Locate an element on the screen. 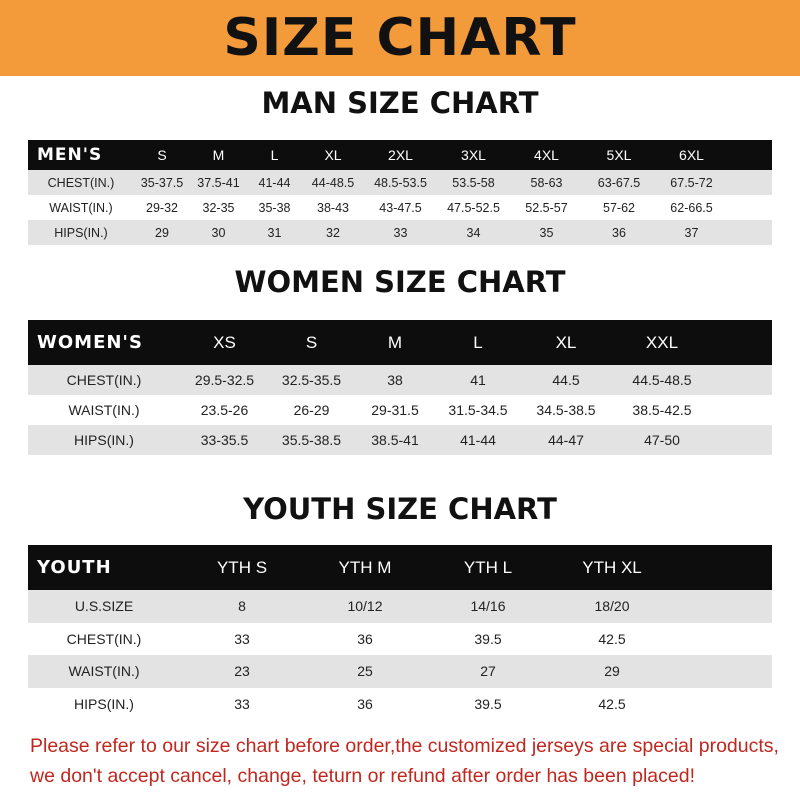  size-header: 5XL is located at coordinates (619, 155).